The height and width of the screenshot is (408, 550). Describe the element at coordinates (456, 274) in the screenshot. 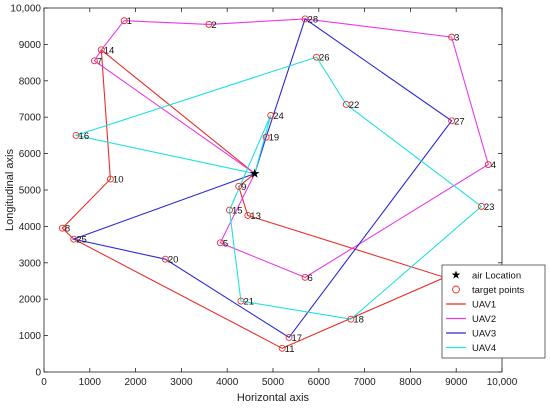

I see `legend-star-icon` at that location.